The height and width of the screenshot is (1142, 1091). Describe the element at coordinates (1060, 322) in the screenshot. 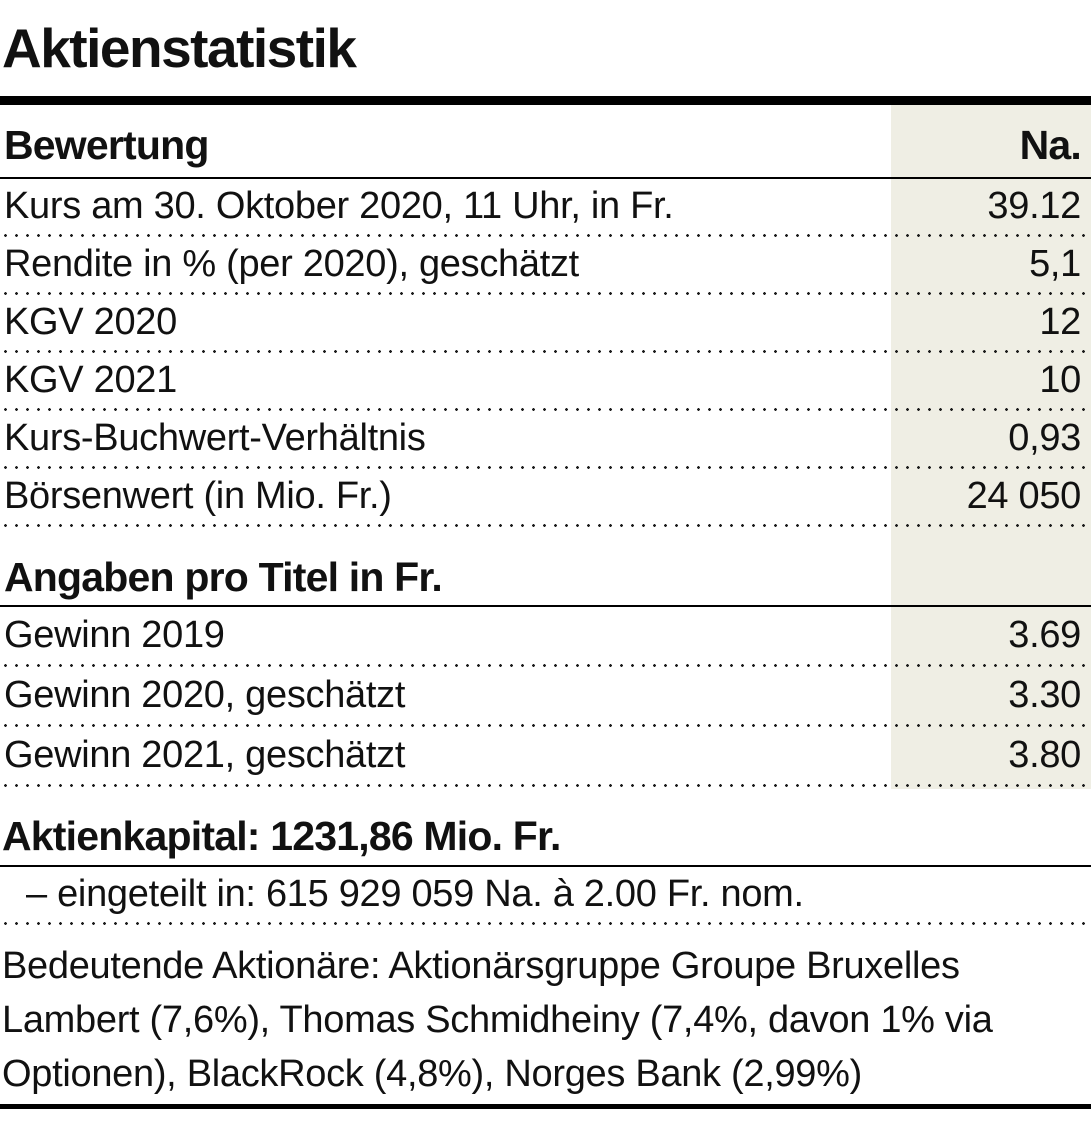

I see `row-value: 12` at that location.